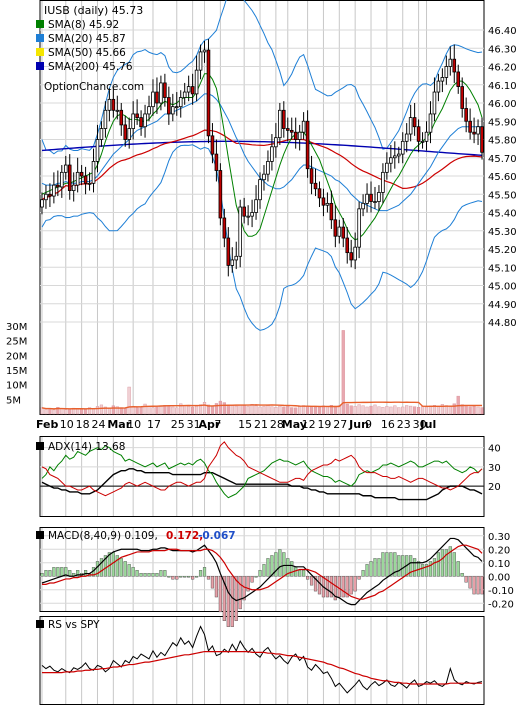 The image size is (526, 710). I want to click on pane-rs, so click(262, 660).